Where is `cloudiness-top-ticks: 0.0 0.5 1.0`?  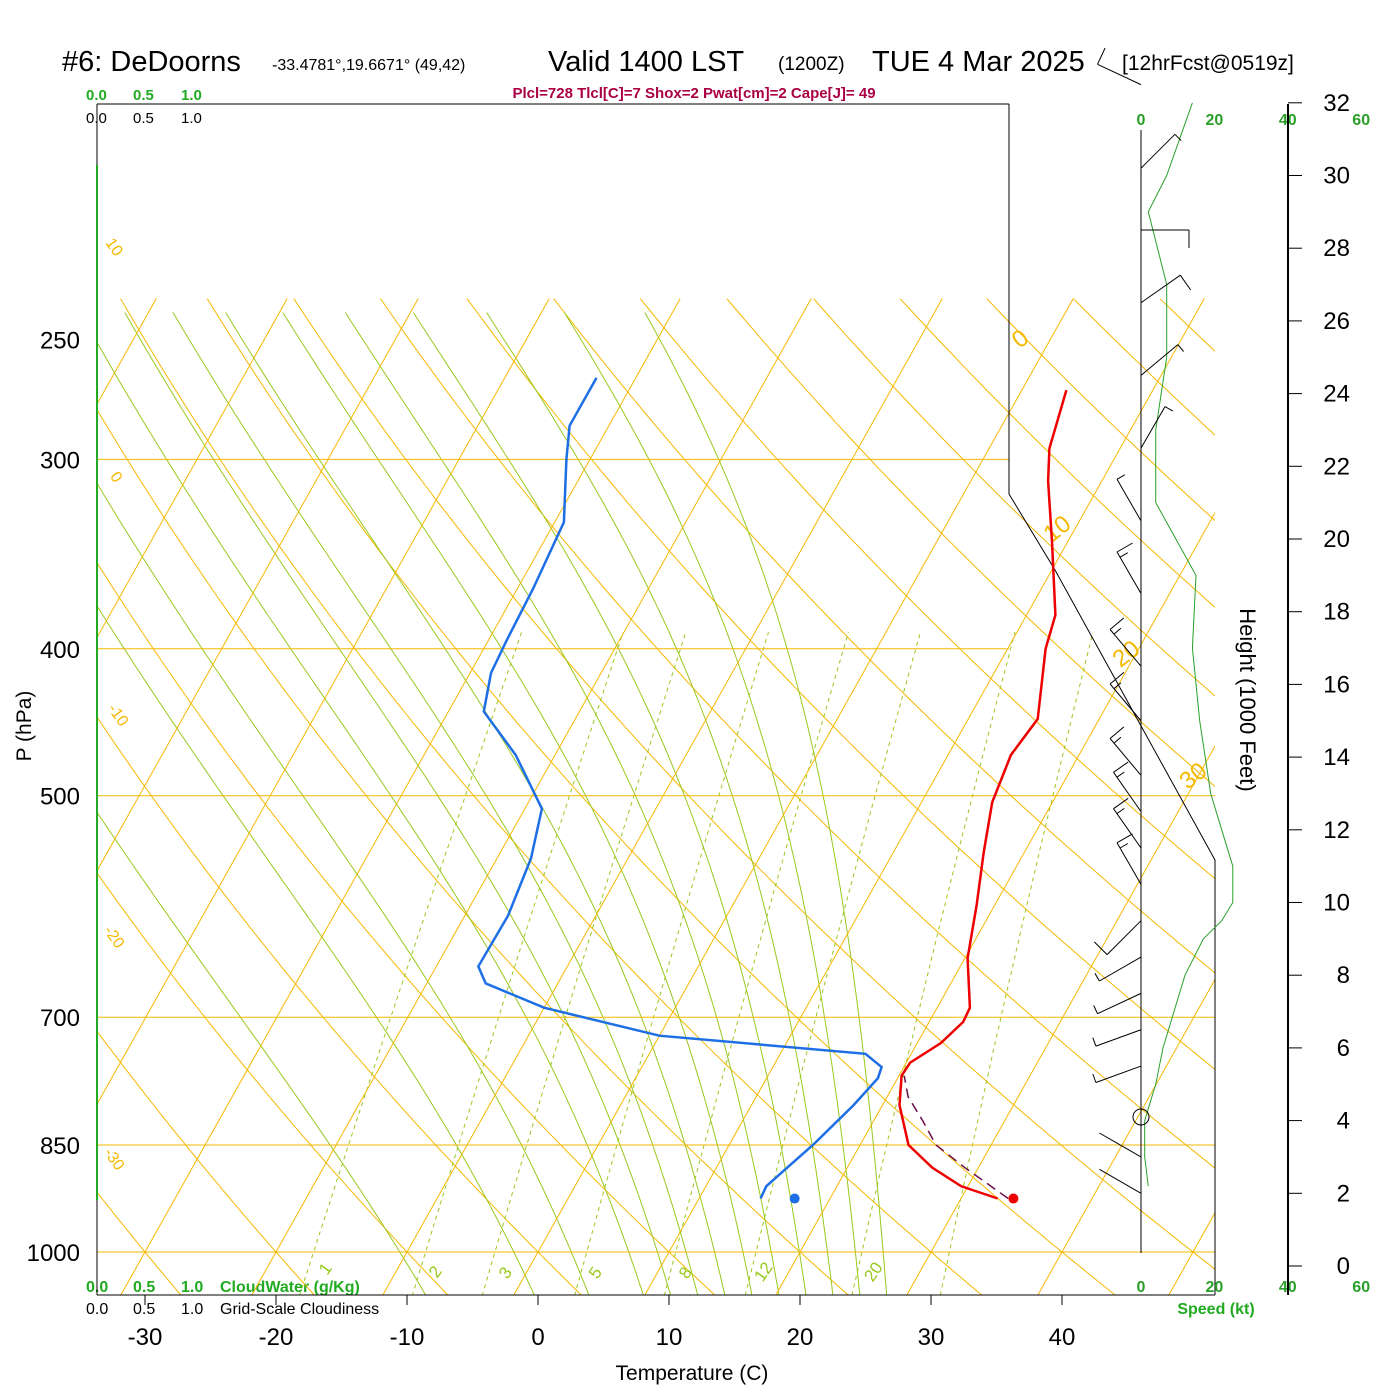 cloudiness-top-ticks: 0.0 0.5 1.0 is located at coordinates (144, 118).